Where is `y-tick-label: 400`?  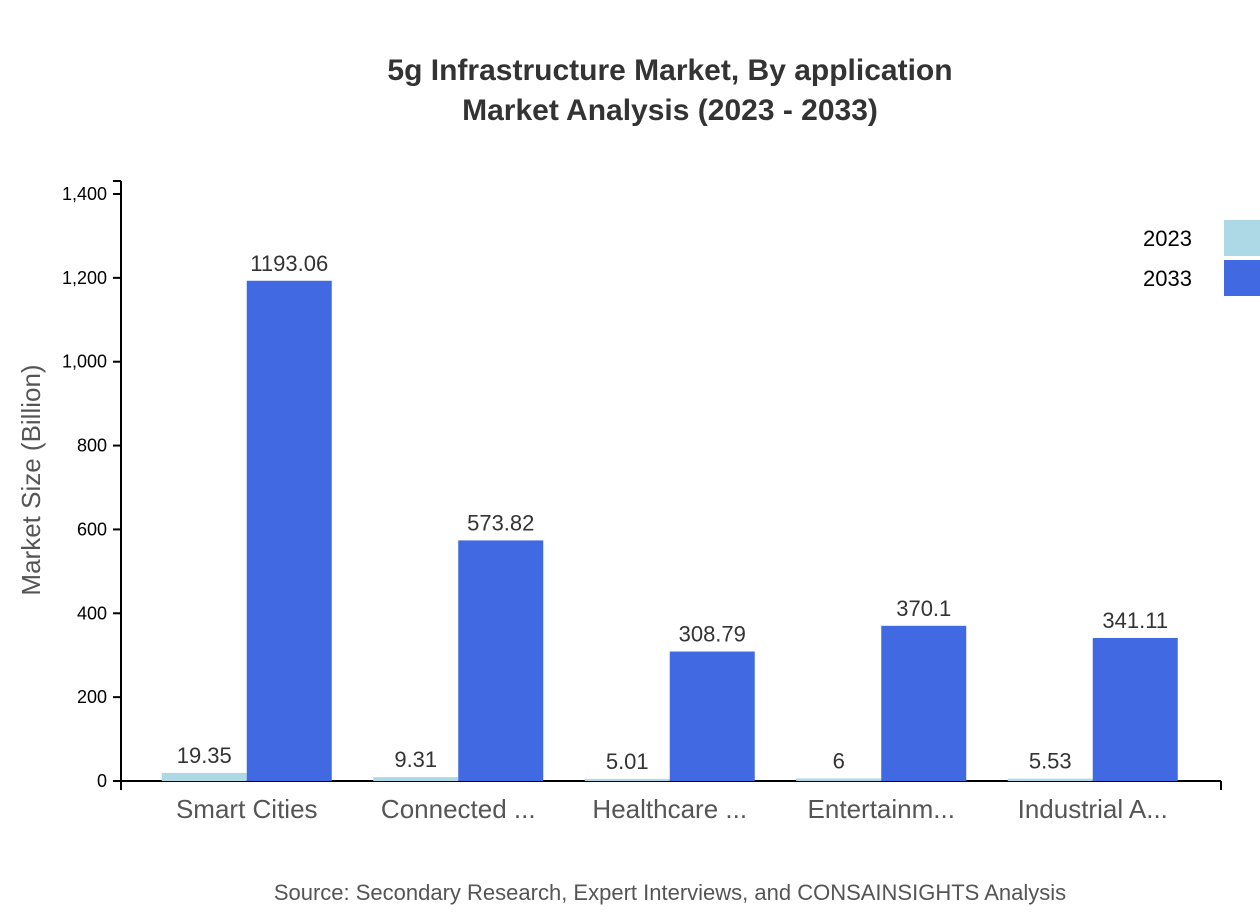
y-tick-label: 400 is located at coordinates (92, 613).